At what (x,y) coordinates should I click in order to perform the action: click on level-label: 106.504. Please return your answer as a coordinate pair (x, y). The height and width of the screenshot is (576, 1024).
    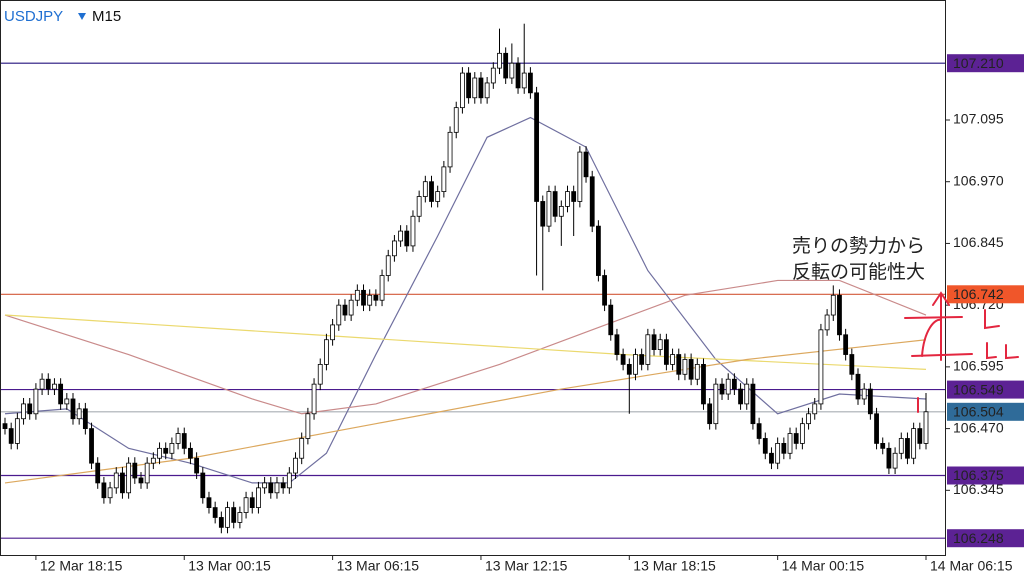
    Looking at the image, I should click on (978, 412).